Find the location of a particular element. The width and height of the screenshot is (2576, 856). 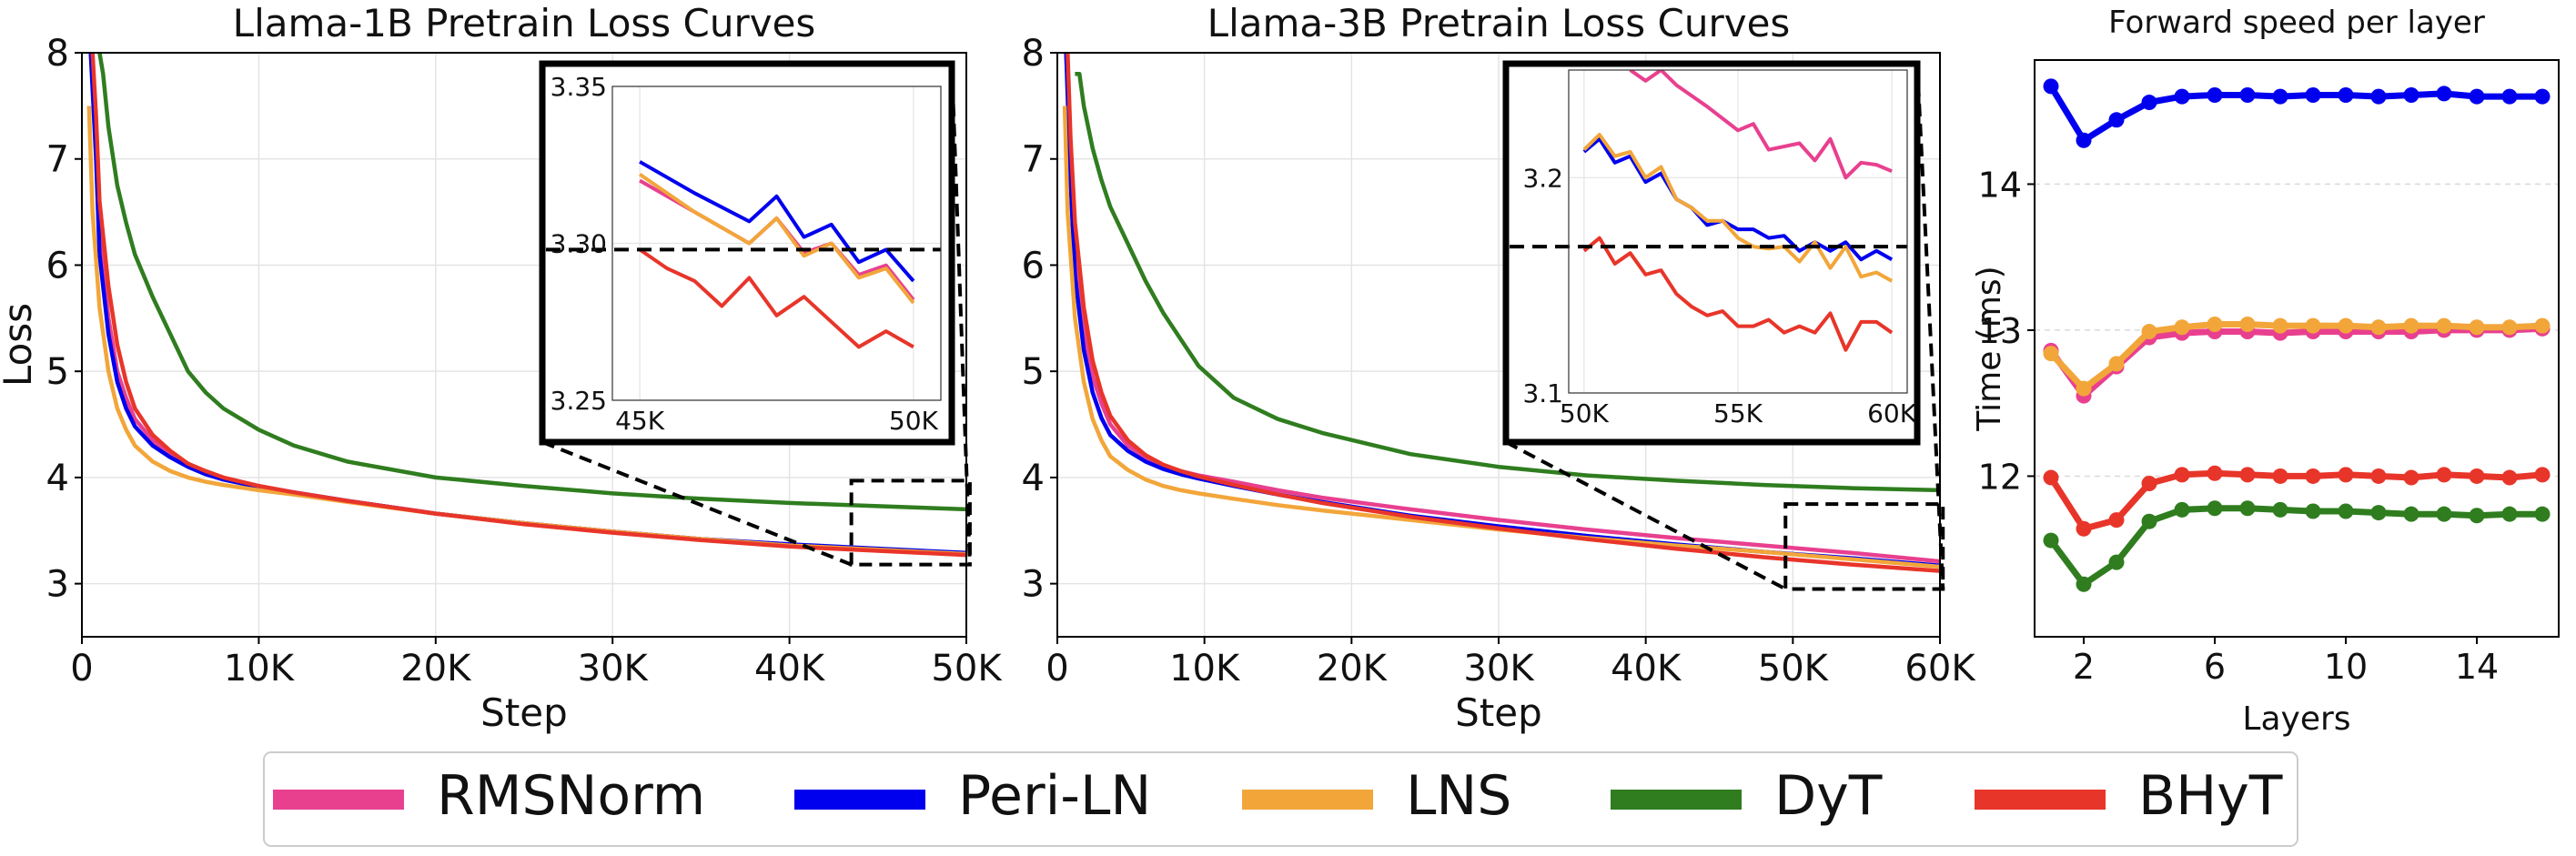

speed-series-bhyt is located at coordinates (2297, 501).